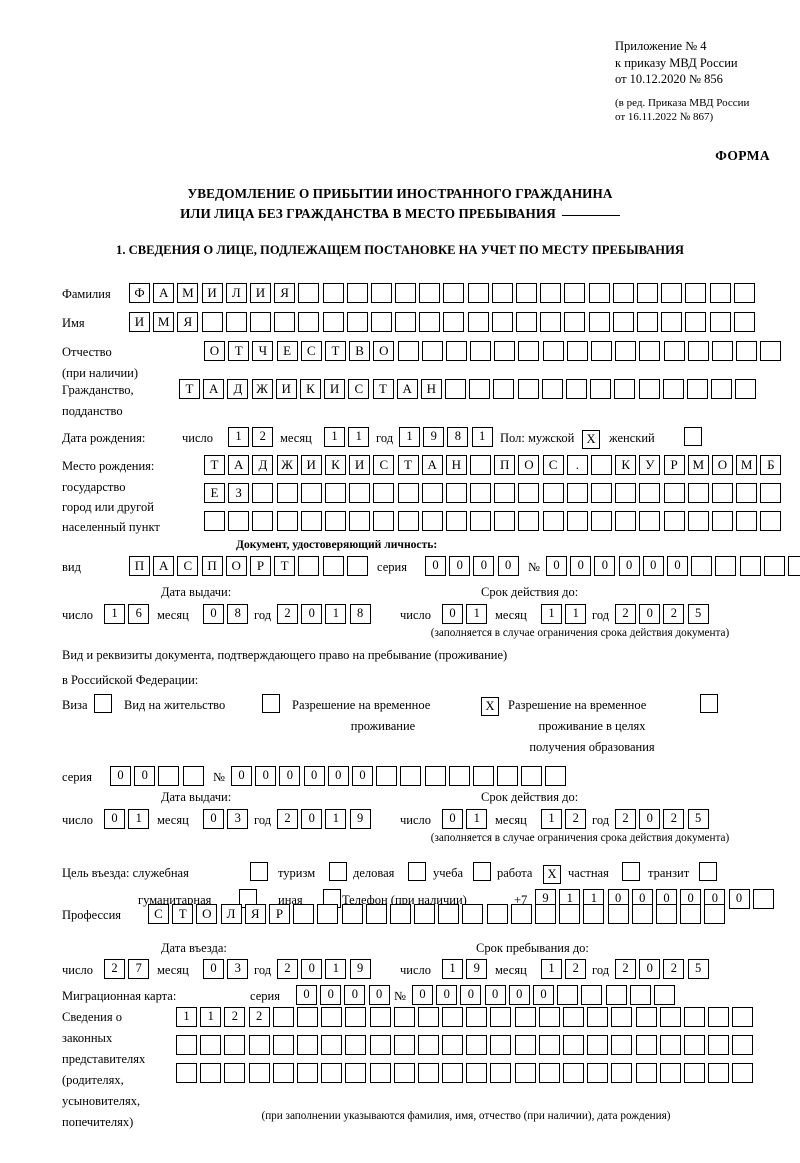  I want to click on char-box: Ж, so click(287, 465).